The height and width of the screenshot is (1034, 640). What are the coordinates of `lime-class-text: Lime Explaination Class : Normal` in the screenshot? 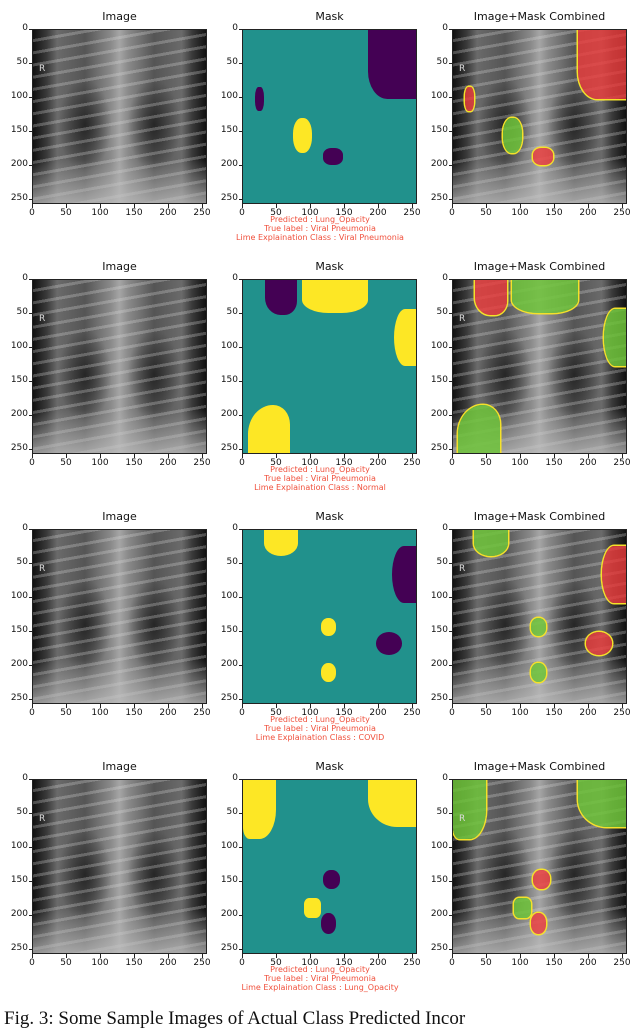 It's located at (320, 487).